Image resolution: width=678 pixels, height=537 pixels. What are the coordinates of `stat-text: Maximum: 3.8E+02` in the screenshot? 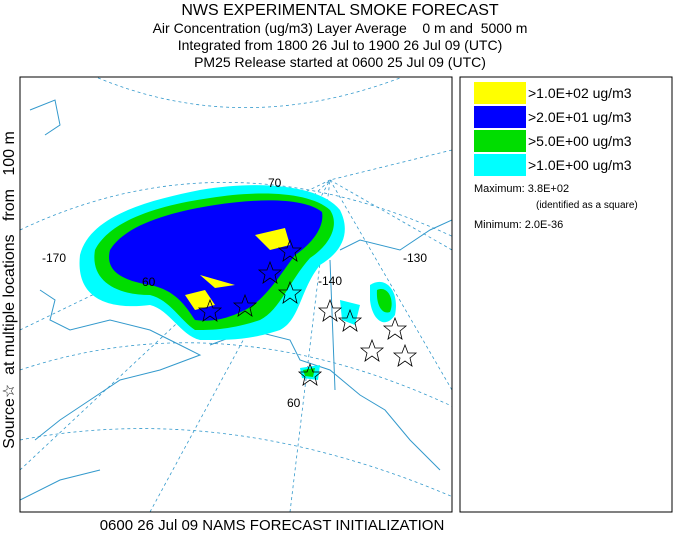 It's located at (521, 189).